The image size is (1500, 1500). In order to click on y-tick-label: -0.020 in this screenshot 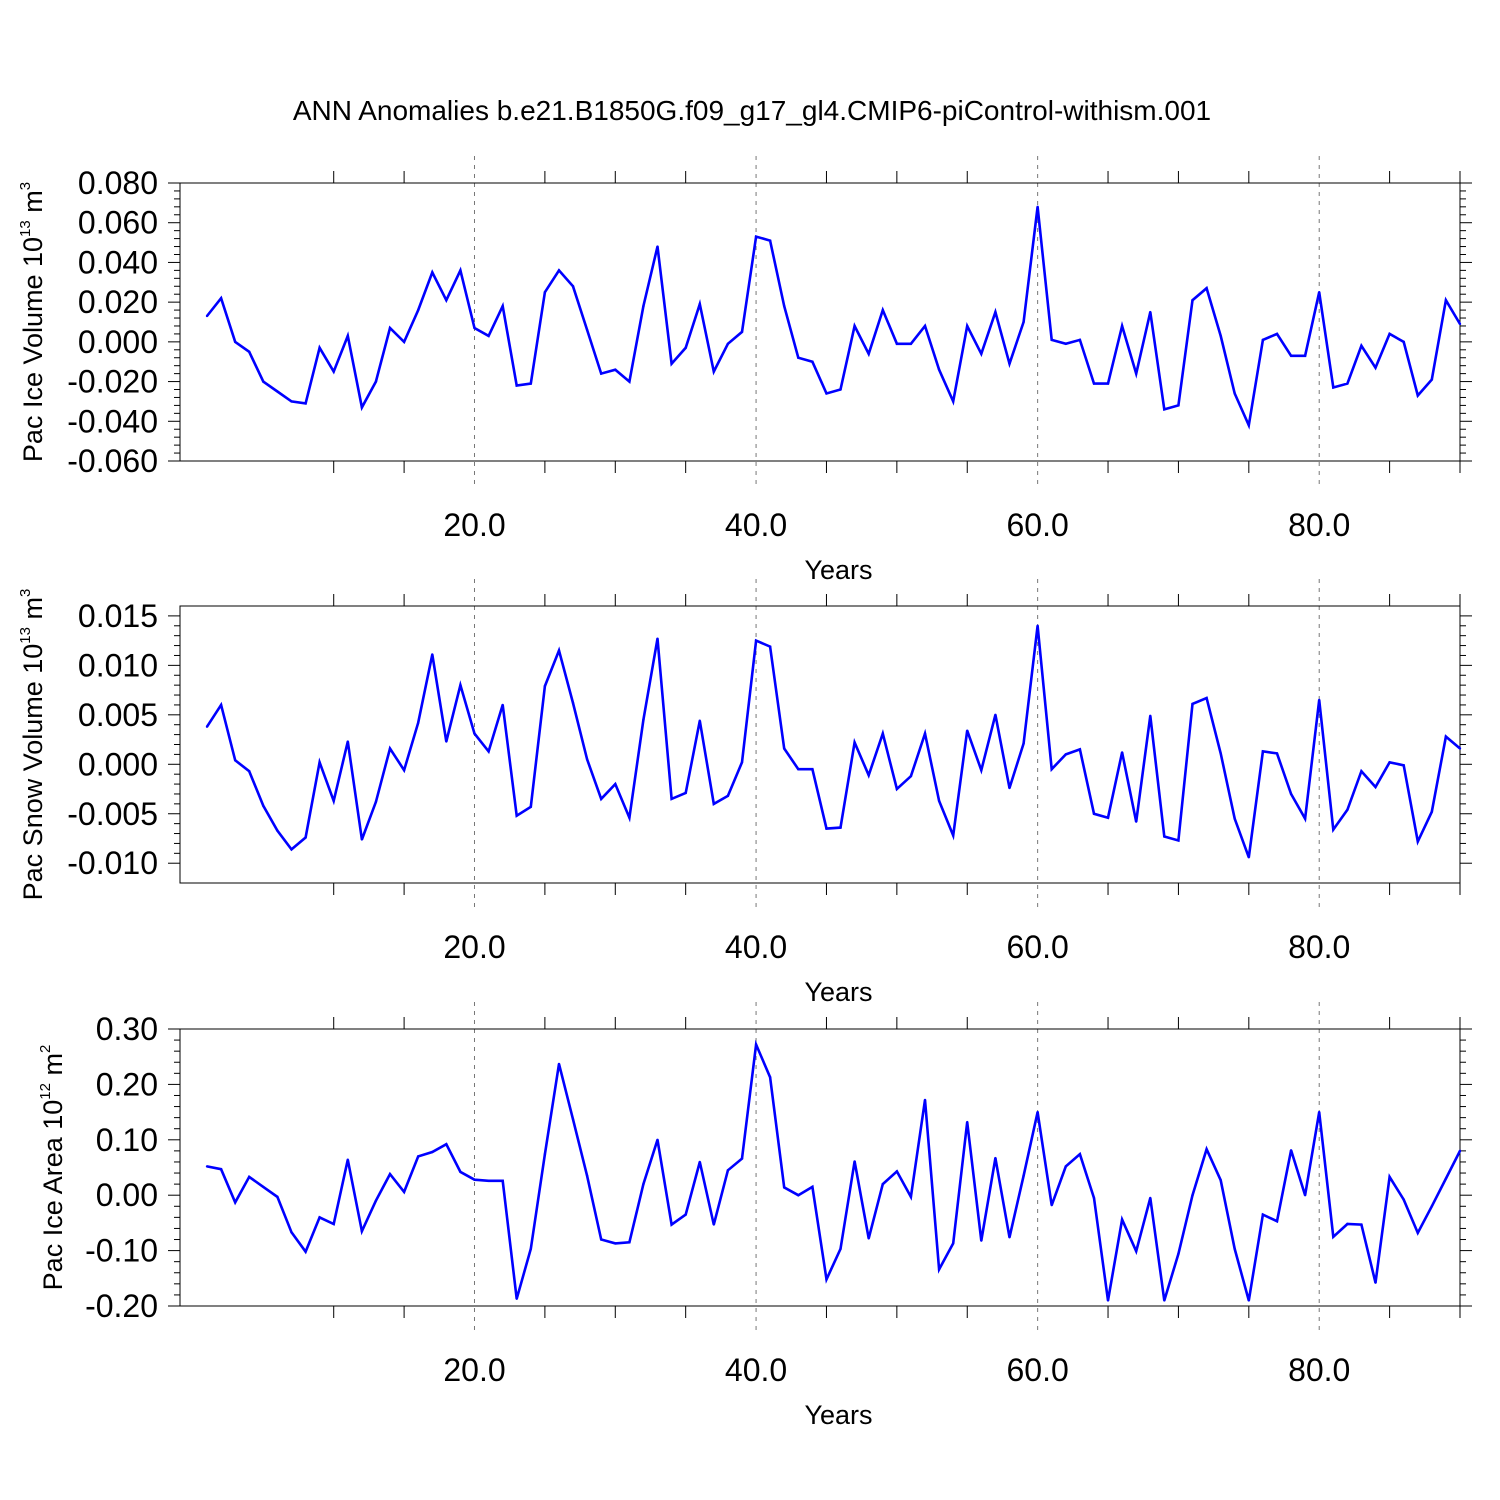, I will do `click(112, 382)`.